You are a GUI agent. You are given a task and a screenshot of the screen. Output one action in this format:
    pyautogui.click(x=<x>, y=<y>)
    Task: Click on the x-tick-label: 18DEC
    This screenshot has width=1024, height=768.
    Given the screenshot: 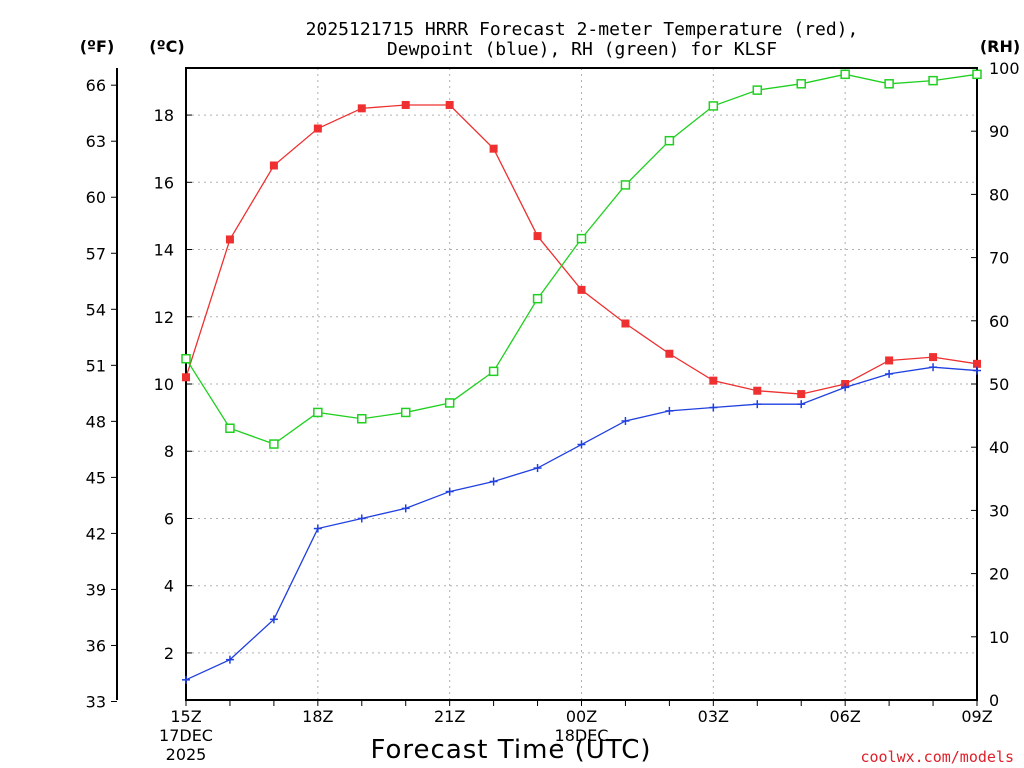 What is the action you would take?
    pyautogui.click(x=582, y=735)
    